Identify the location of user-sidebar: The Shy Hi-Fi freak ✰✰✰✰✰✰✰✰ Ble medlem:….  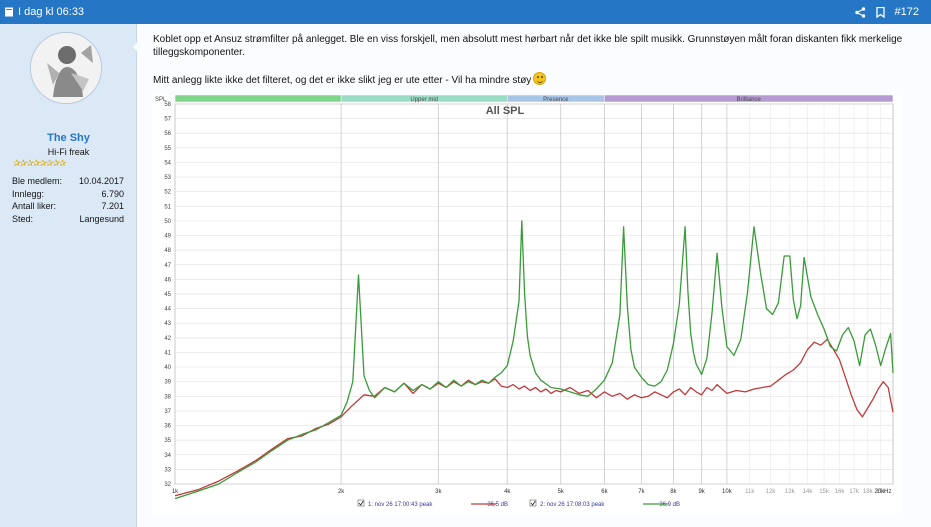
(68, 275).